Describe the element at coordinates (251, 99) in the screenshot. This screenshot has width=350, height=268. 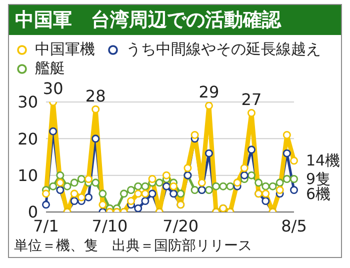
I see `data-label: 27` at that location.